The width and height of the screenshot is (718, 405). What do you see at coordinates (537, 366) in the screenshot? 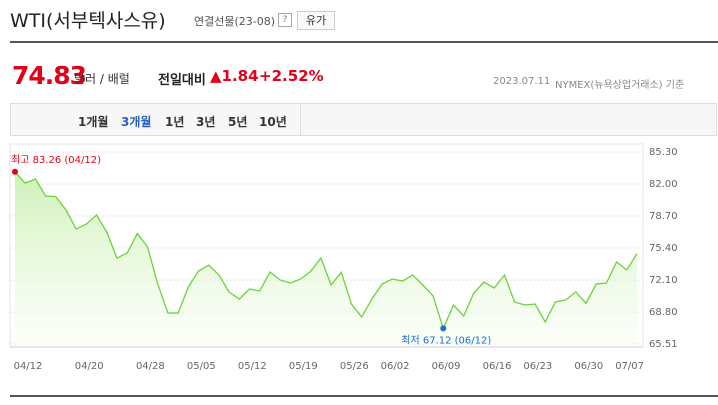
I see `x-tick-label: 06/23` at bounding box center [537, 366].